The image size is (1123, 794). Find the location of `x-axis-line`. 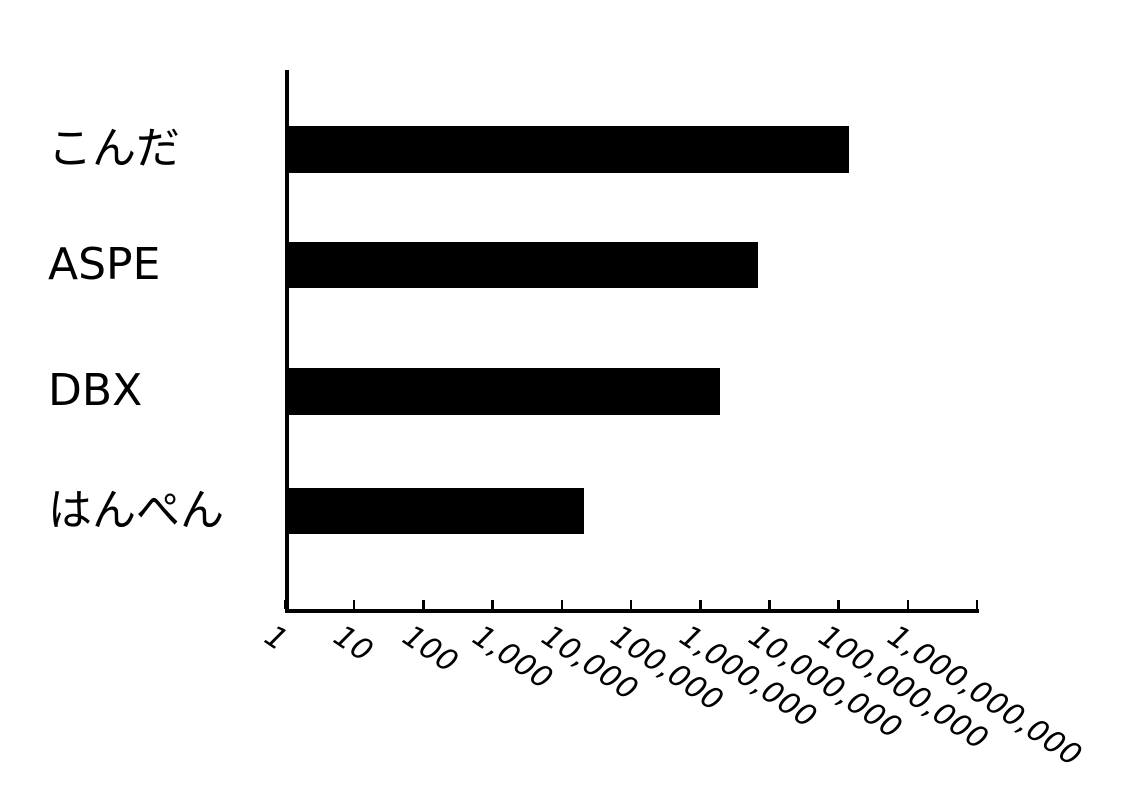

x-axis-line is located at coordinates (631, 611).